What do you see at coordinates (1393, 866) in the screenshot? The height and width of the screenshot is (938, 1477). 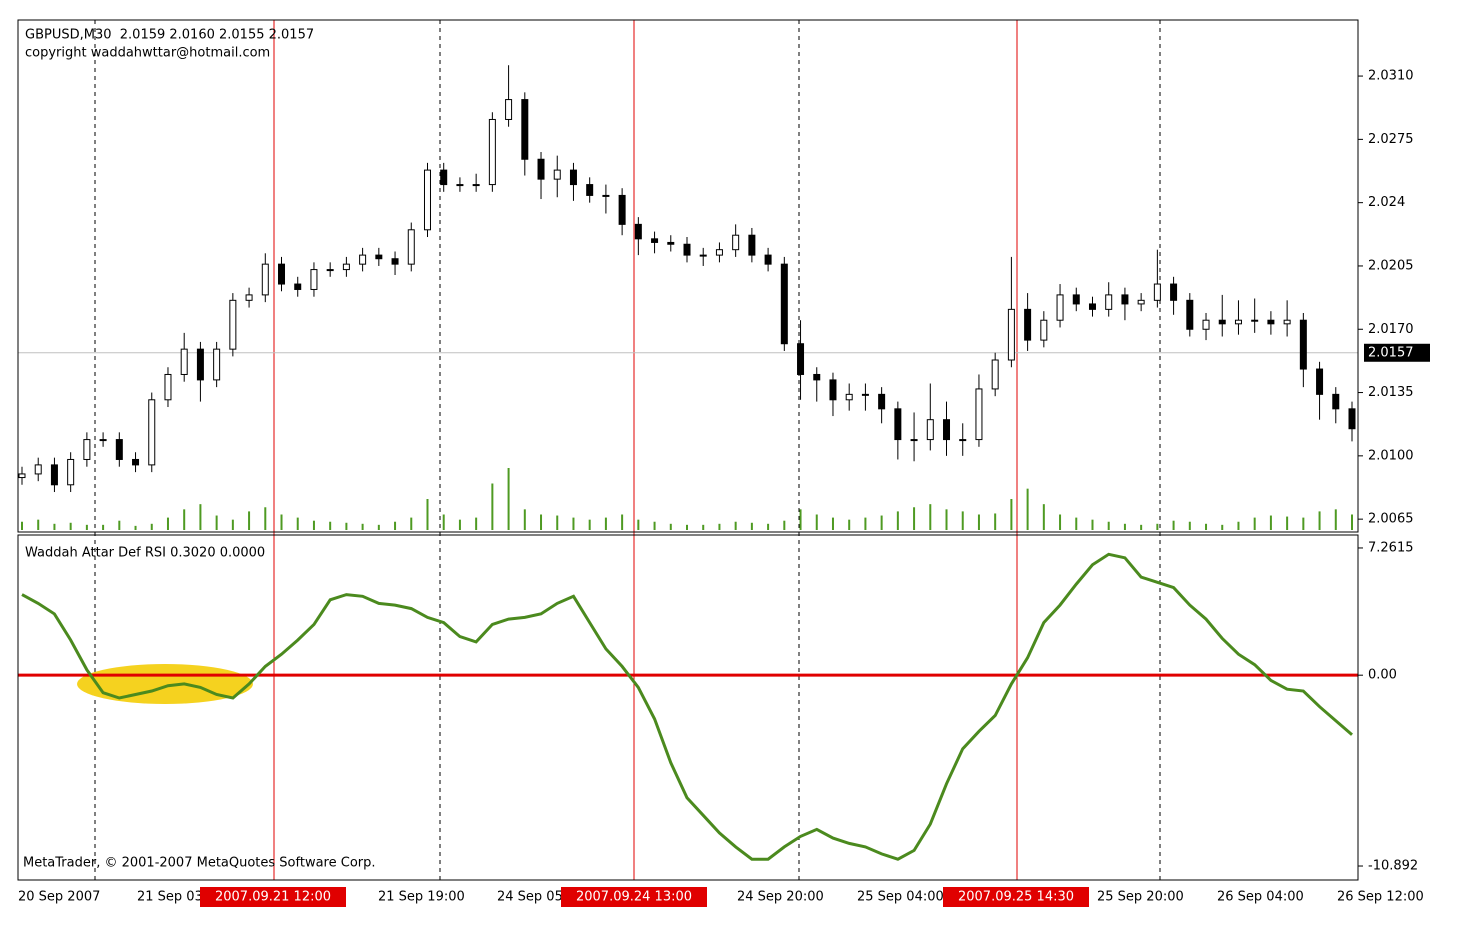 I see `y-tick-label: -10.892` at bounding box center [1393, 866].